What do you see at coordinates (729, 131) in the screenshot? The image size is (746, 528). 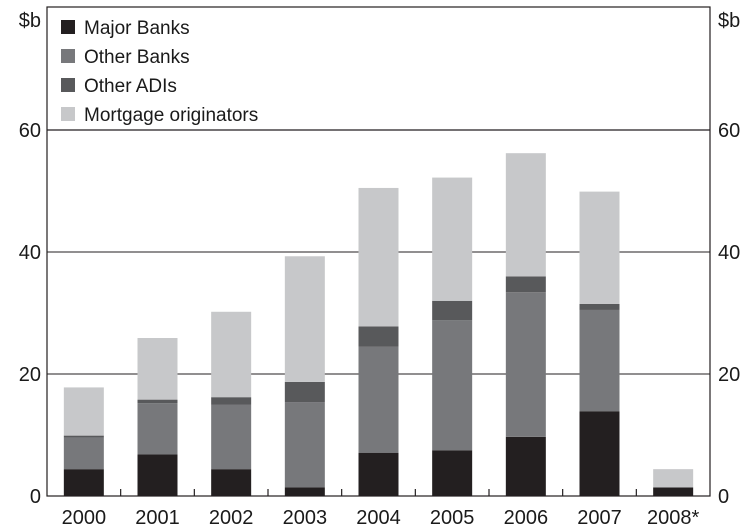 I see `y-tick-label-right-60: 60` at bounding box center [729, 131].